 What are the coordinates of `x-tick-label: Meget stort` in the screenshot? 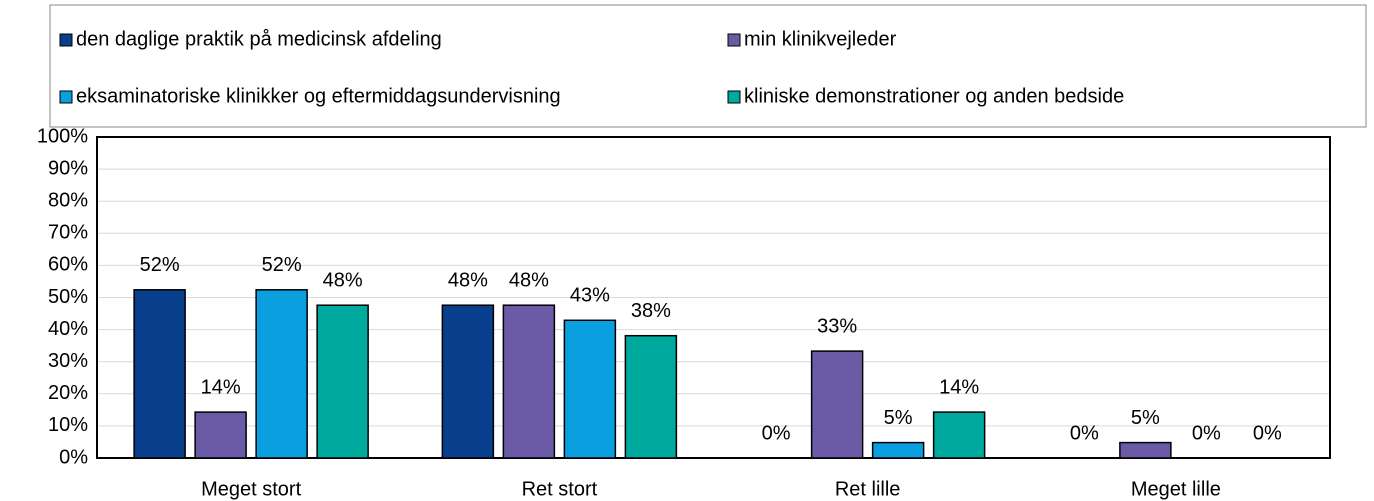 It's located at (251, 489).